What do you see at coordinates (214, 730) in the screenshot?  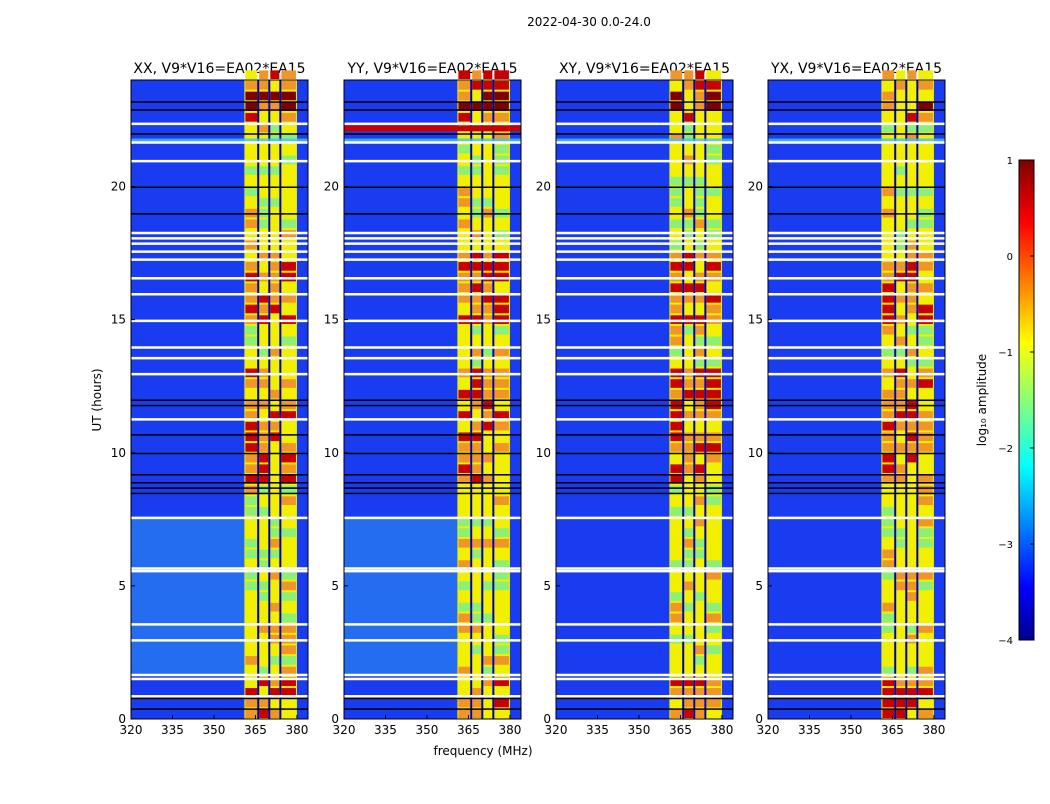 I see `x-tick-label: 350` at bounding box center [214, 730].